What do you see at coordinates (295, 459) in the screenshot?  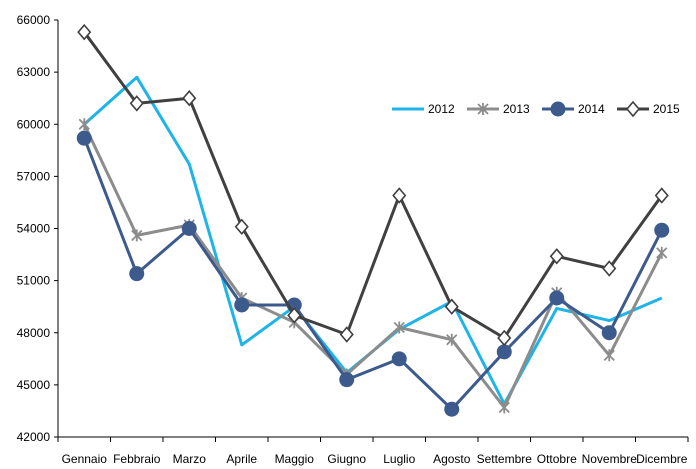 I see `x-tick-label: Maggio` at bounding box center [295, 459].